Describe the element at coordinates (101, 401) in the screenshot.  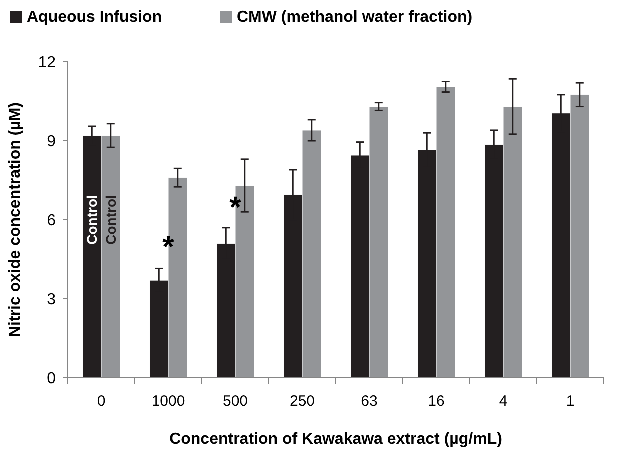
I see `x-tick-label: 0` at that location.